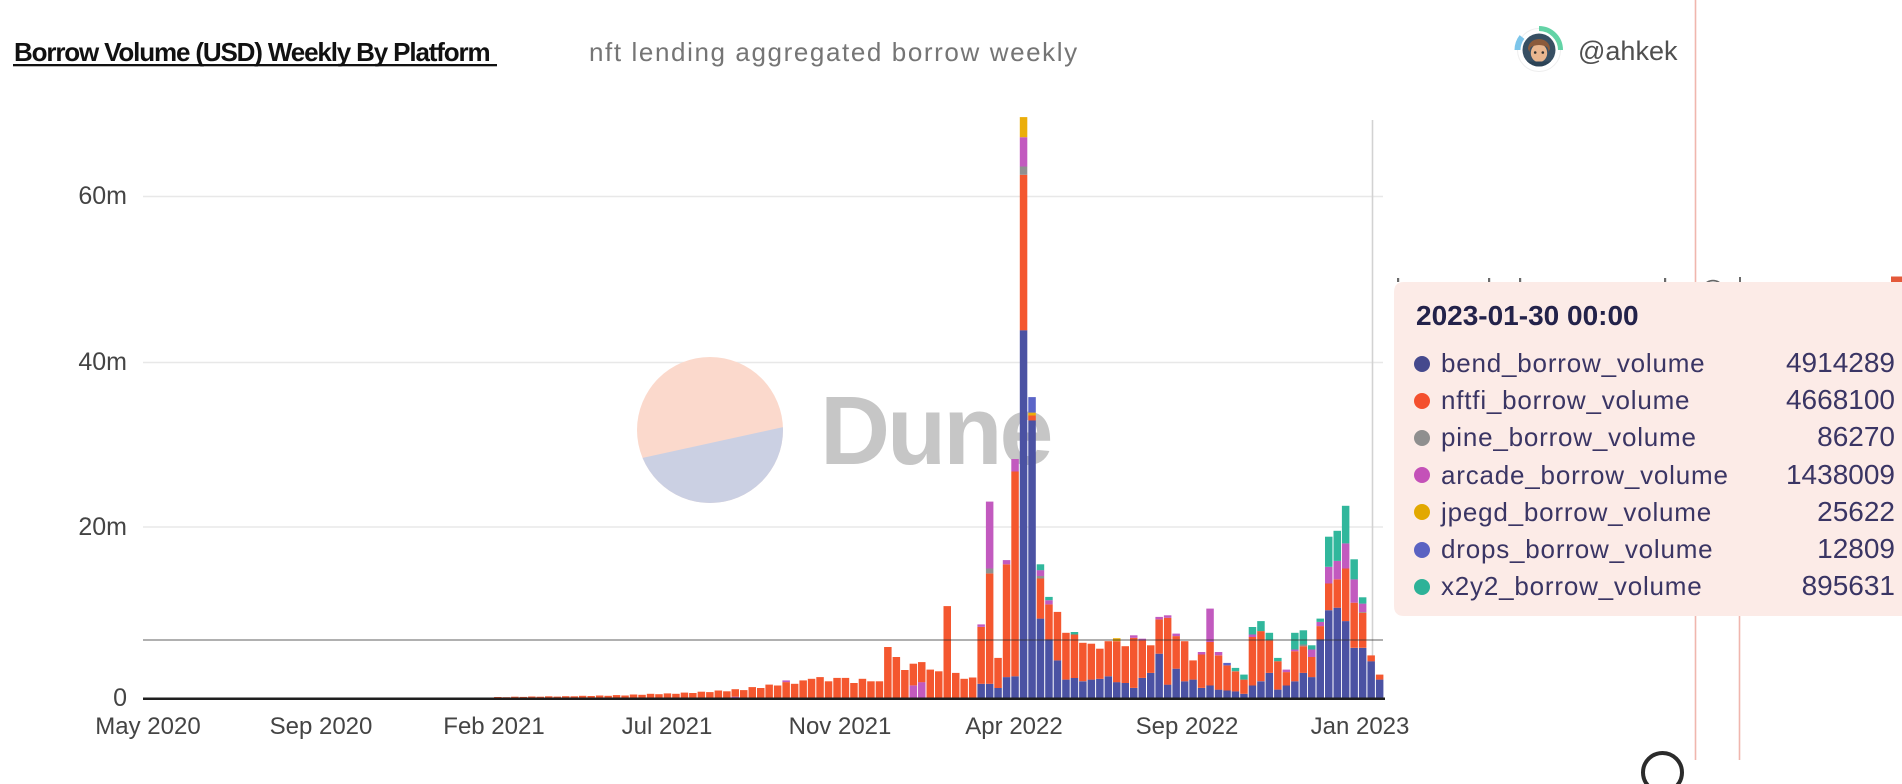 This screenshot has width=1902, height=784. What do you see at coordinates (1840, 362) in the screenshot?
I see `svg-text: 4914289` at bounding box center [1840, 362].